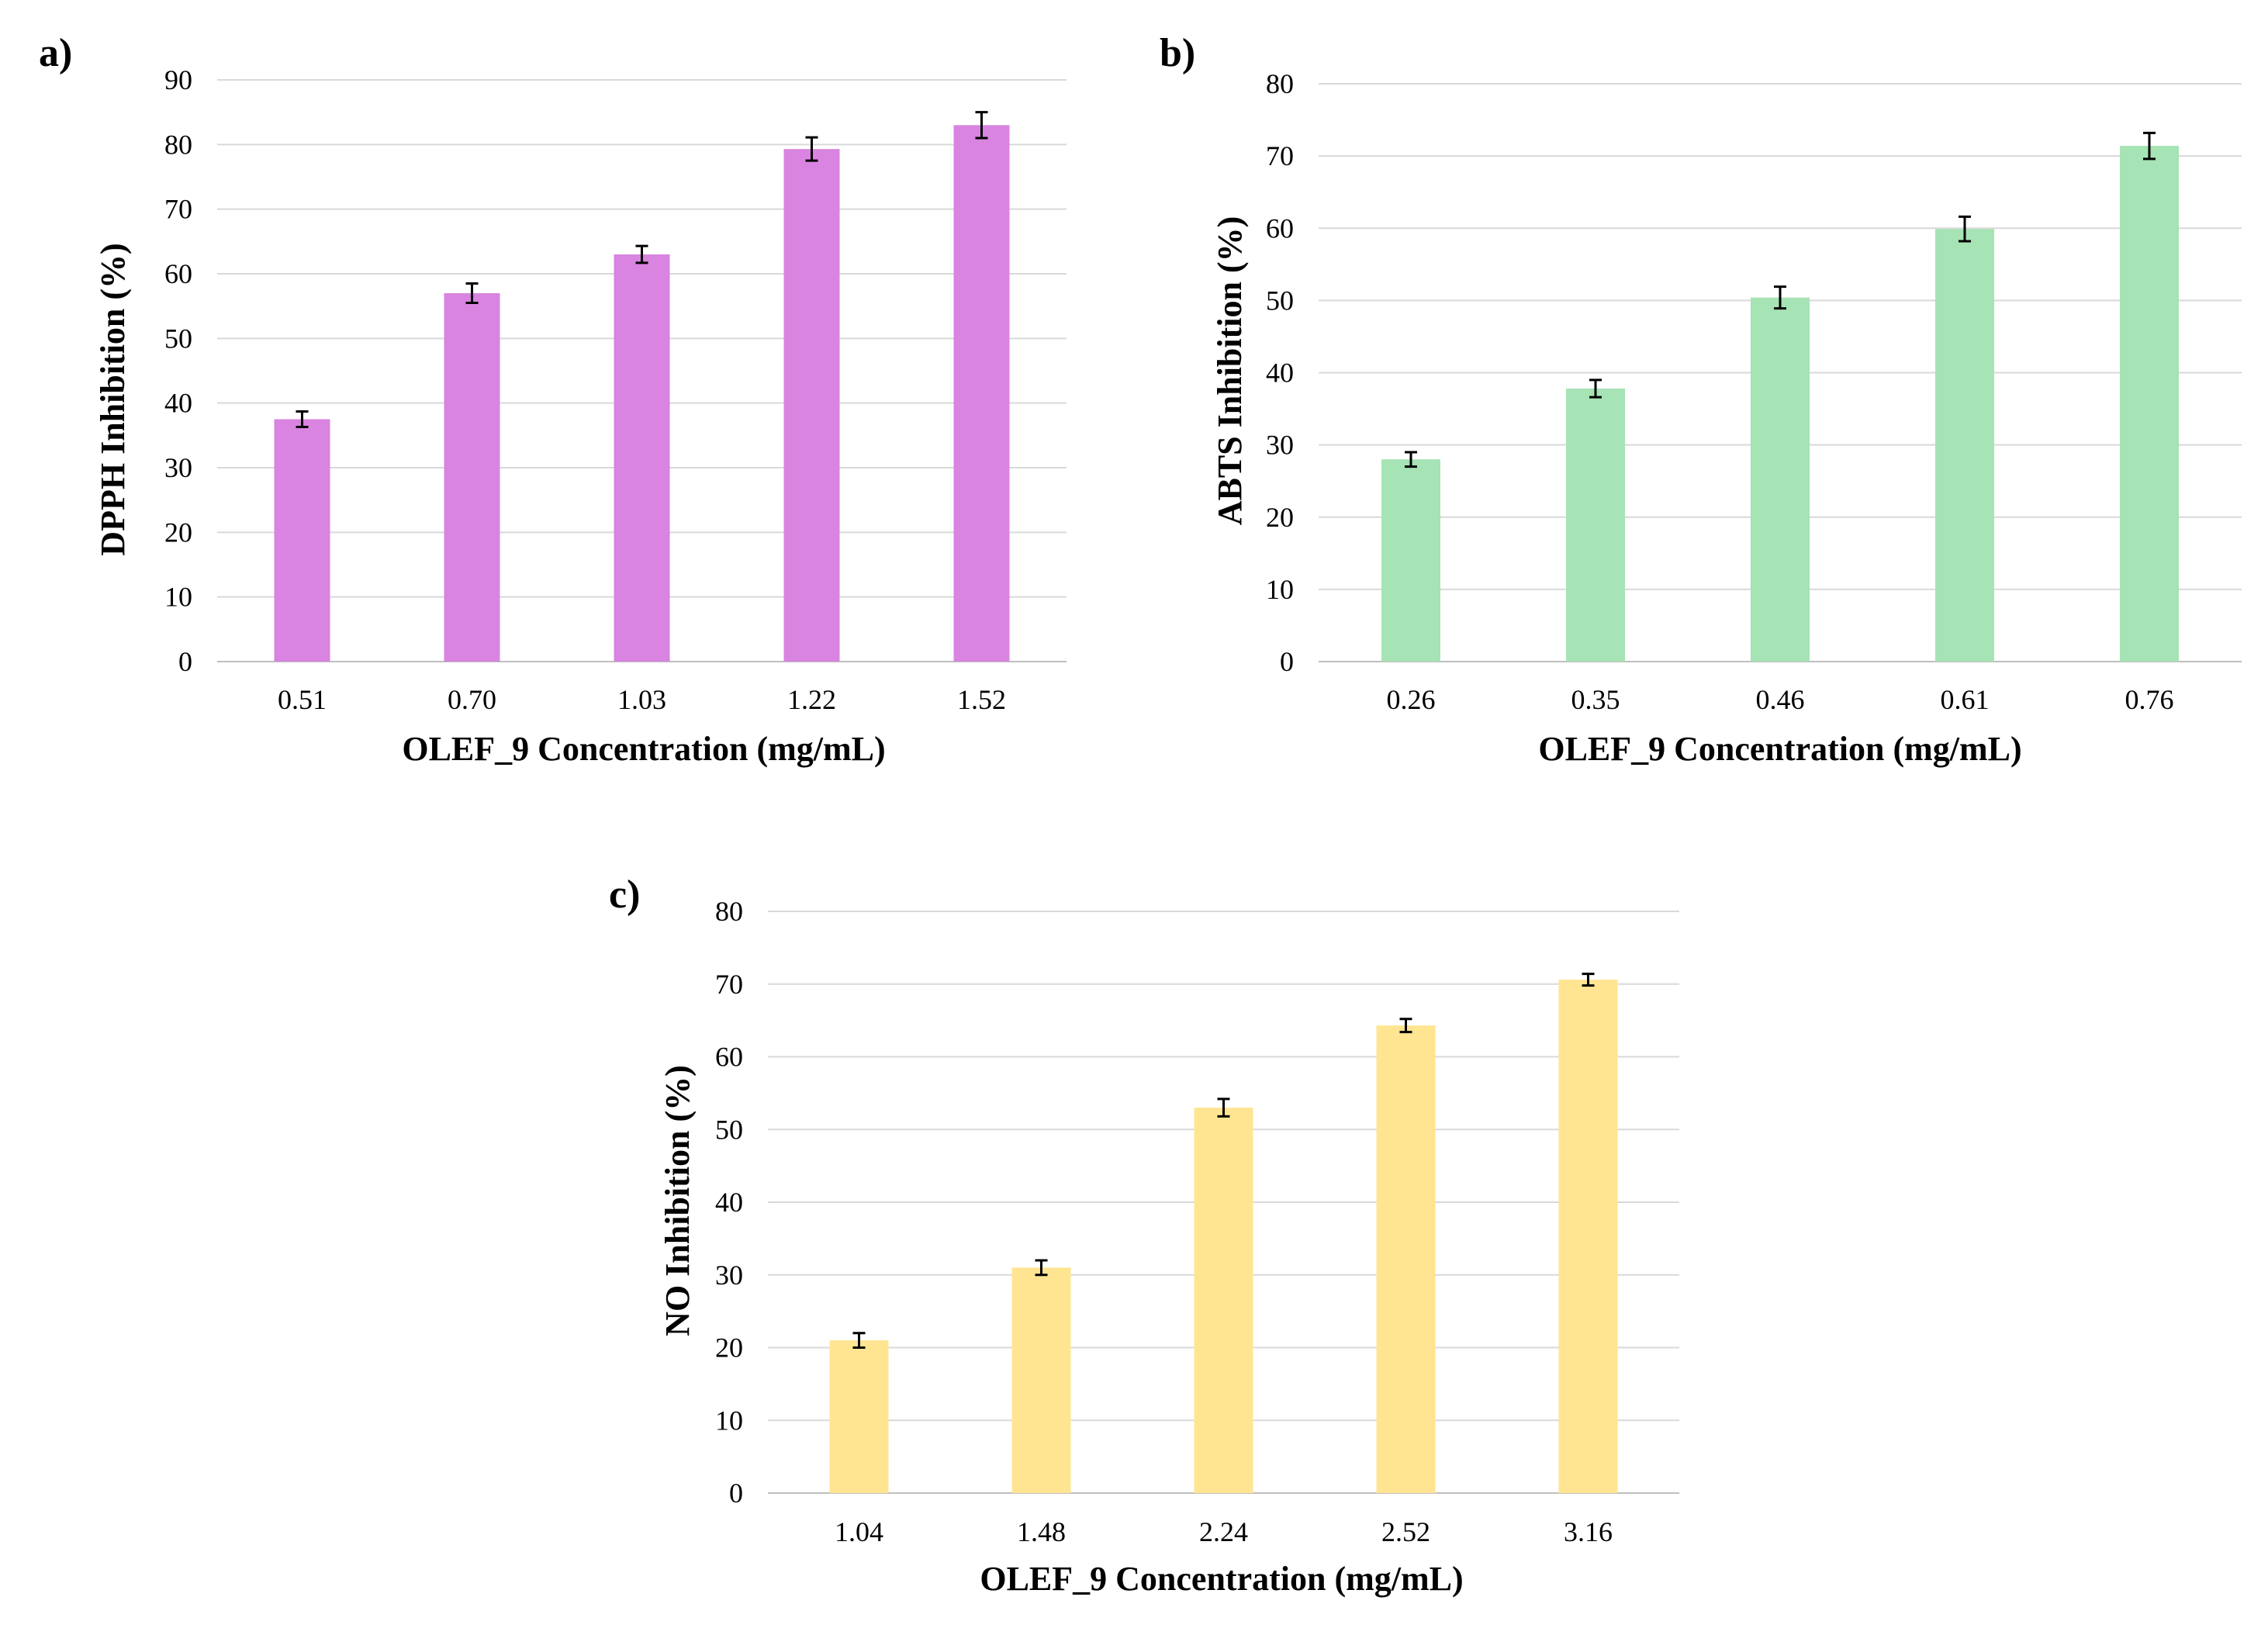 The width and height of the screenshot is (2268, 1628). I want to click on error-bar-c-3.16, so click(1588, 980).